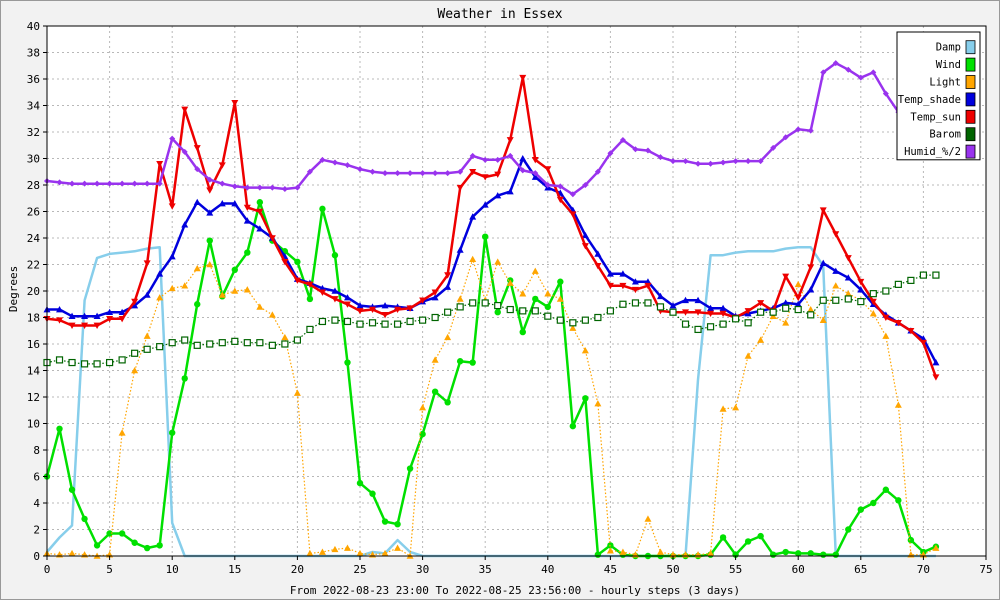 The width and height of the screenshot is (1000, 600). Describe the element at coordinates (47, 569) in the screenshot. I see `x-tick-label: 0` at that location.